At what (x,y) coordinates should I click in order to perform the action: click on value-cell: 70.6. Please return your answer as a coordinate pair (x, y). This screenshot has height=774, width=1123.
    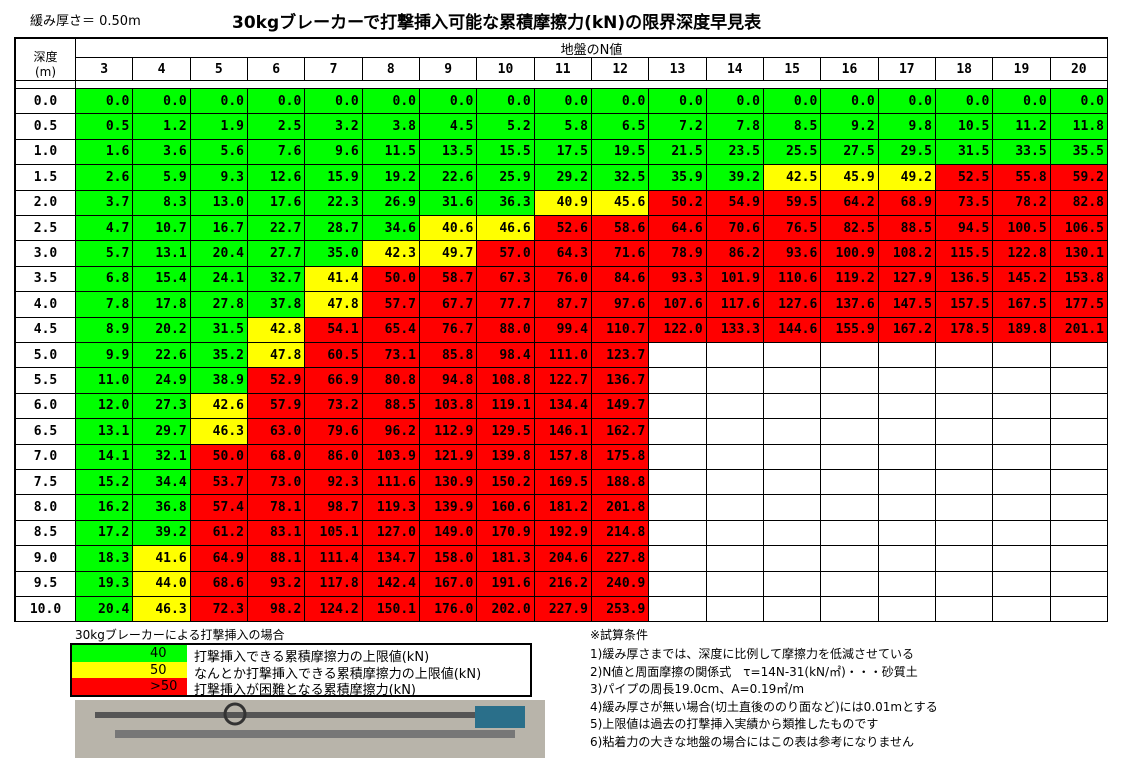
    Looking at the image, I should click on (734, 228).